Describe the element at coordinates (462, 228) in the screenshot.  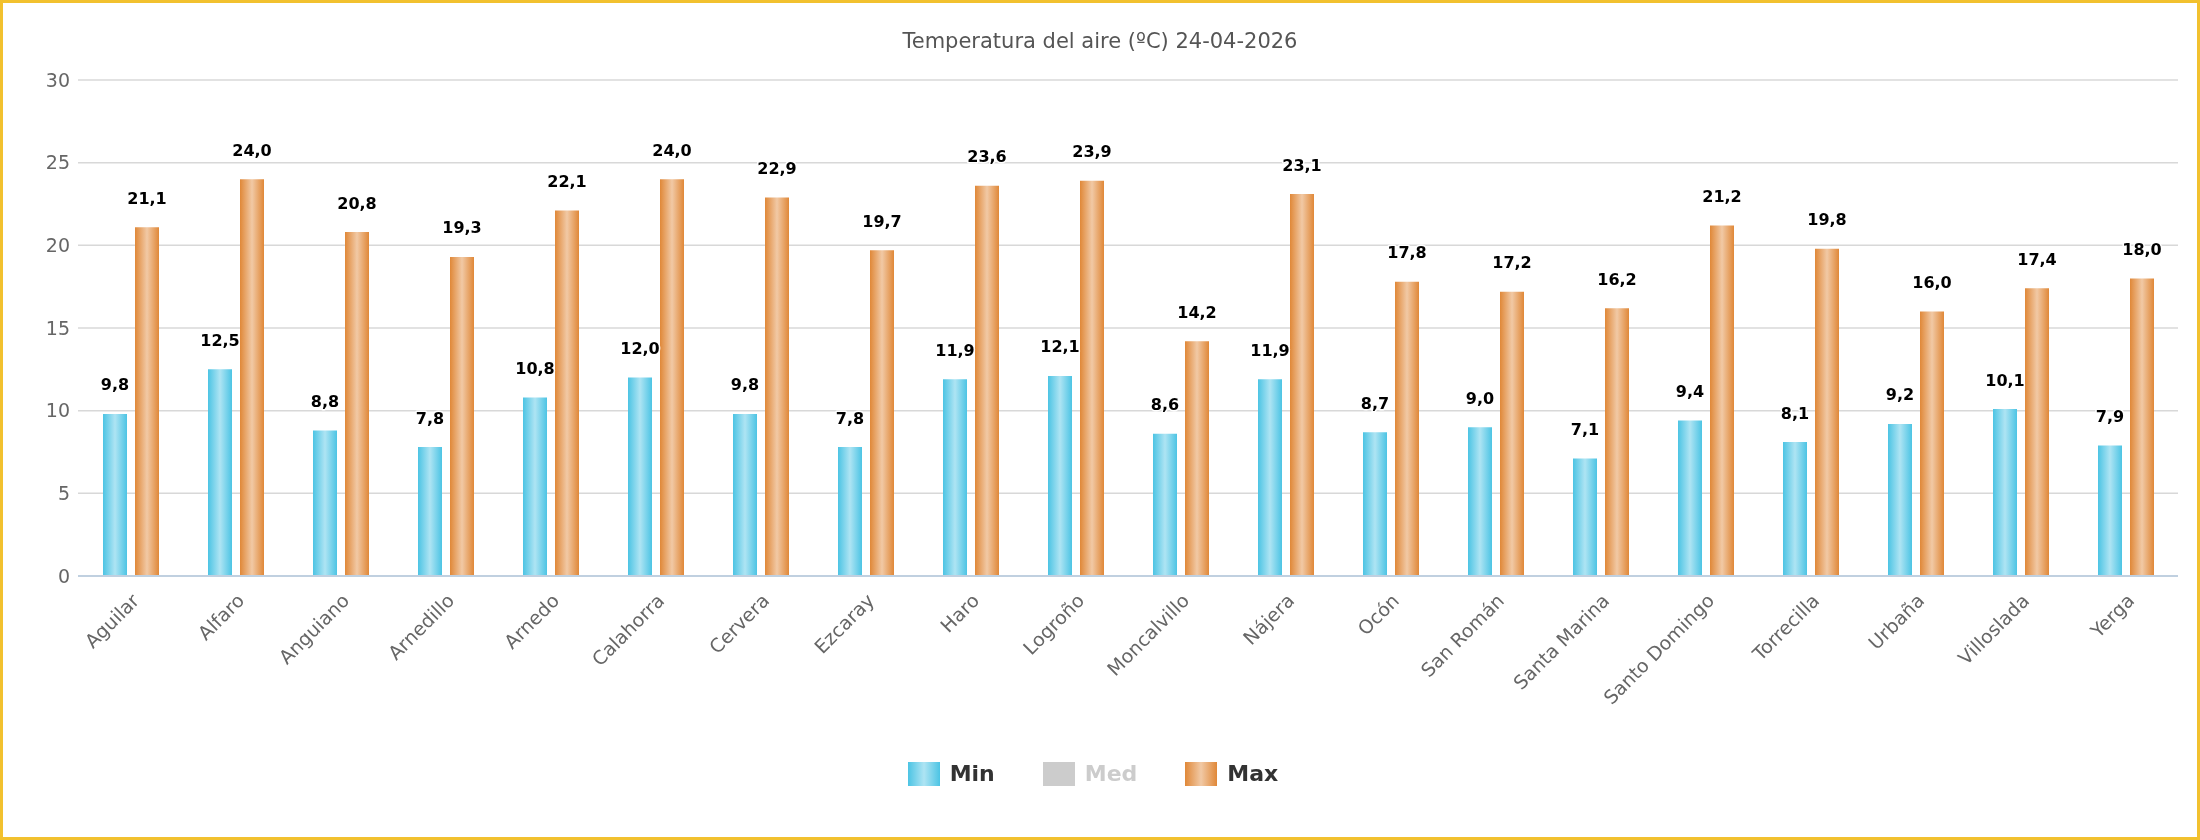
I see `data-label: 19,3` at that location.